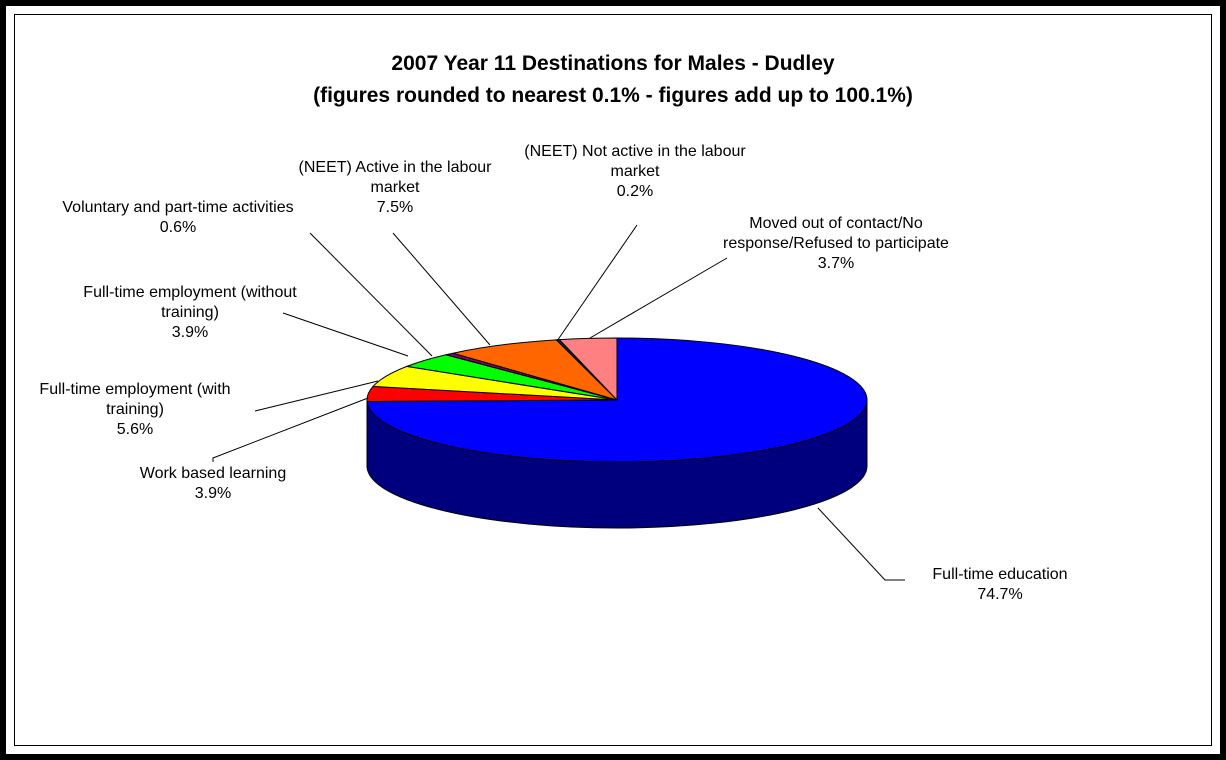 This screenshot has height=760, width=1226. Describe the element at coordinates (395, 177) in the screenshot. I see `category-label: (NEET) Active in the labour market` at that location.